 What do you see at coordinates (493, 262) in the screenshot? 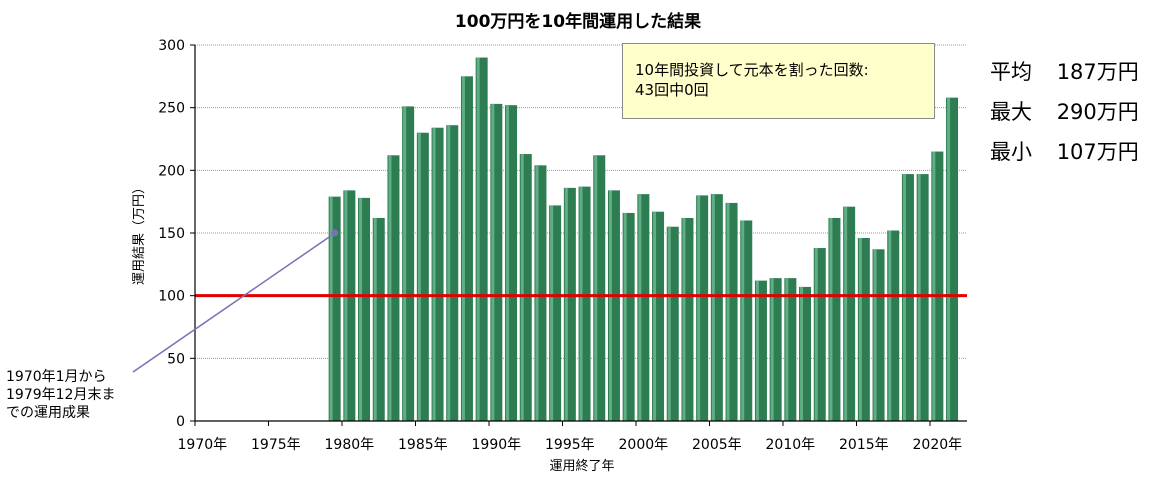
I see `bar-1990-highlight` at bounding box center [493, 262].